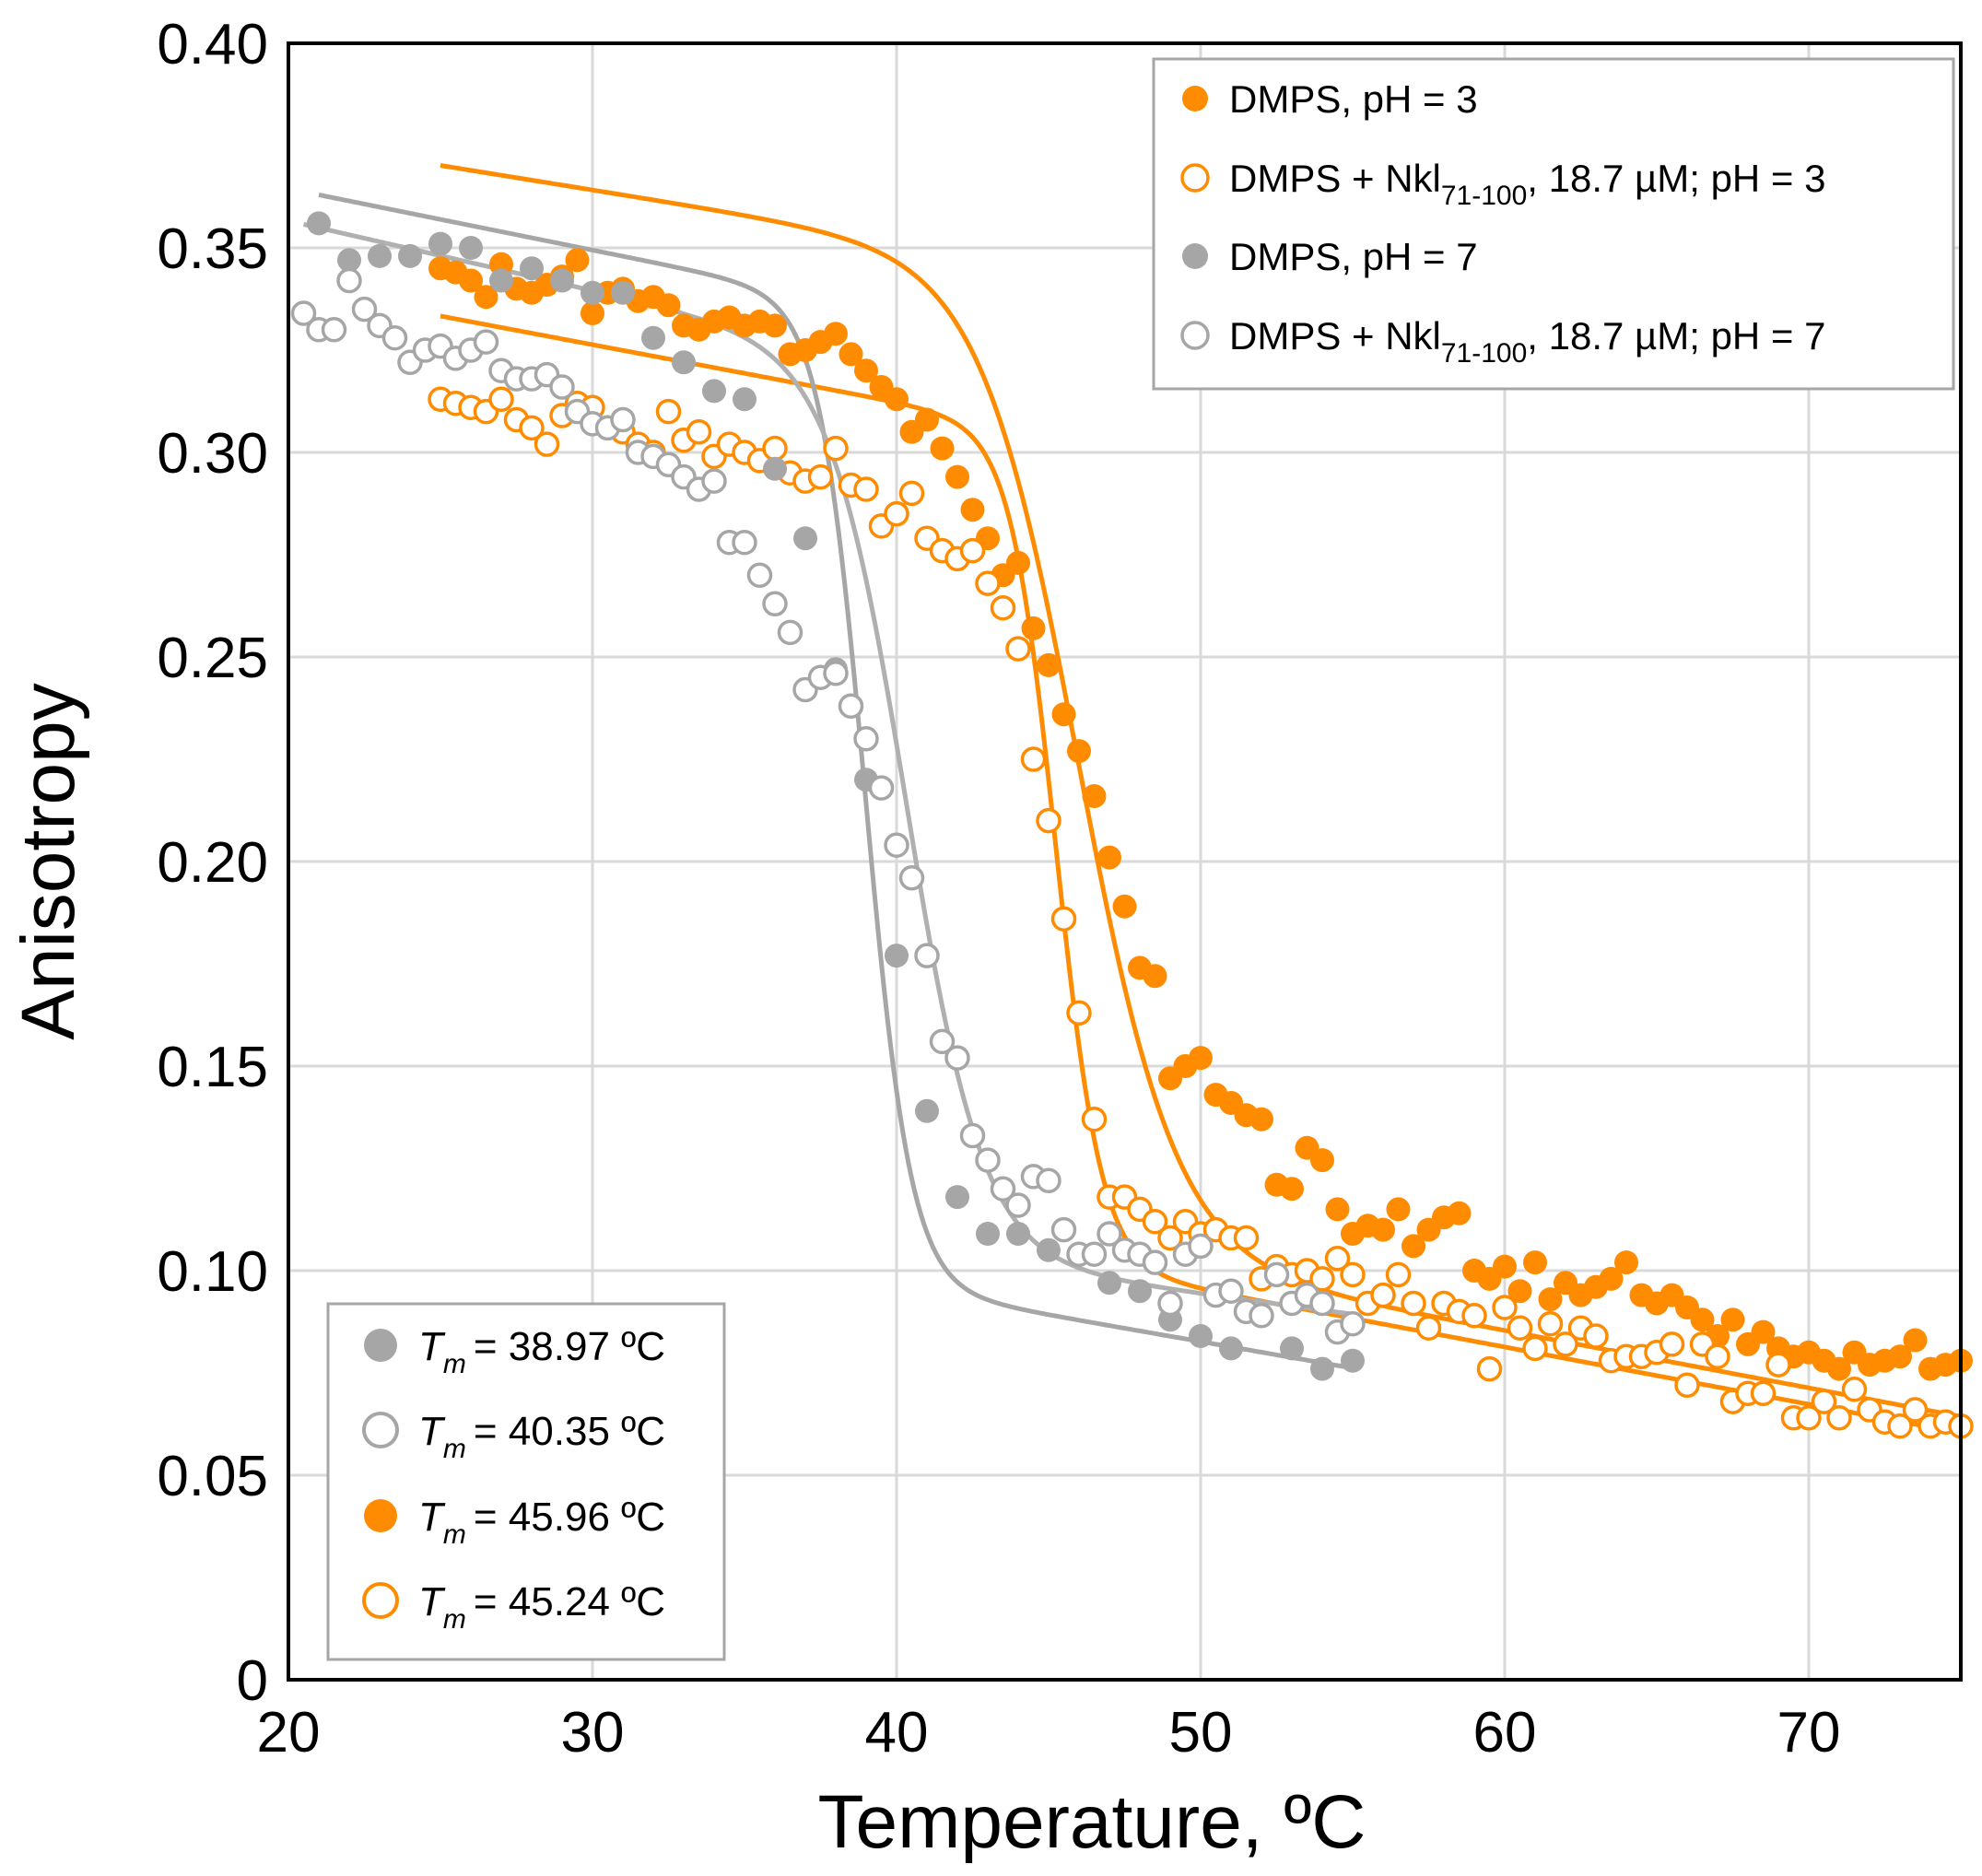 This screenshot has height=1876, width=1982. Describe the element at coordinates (212, 863) in the screenshot. I see `y-tick-label: 0.20` at that location.